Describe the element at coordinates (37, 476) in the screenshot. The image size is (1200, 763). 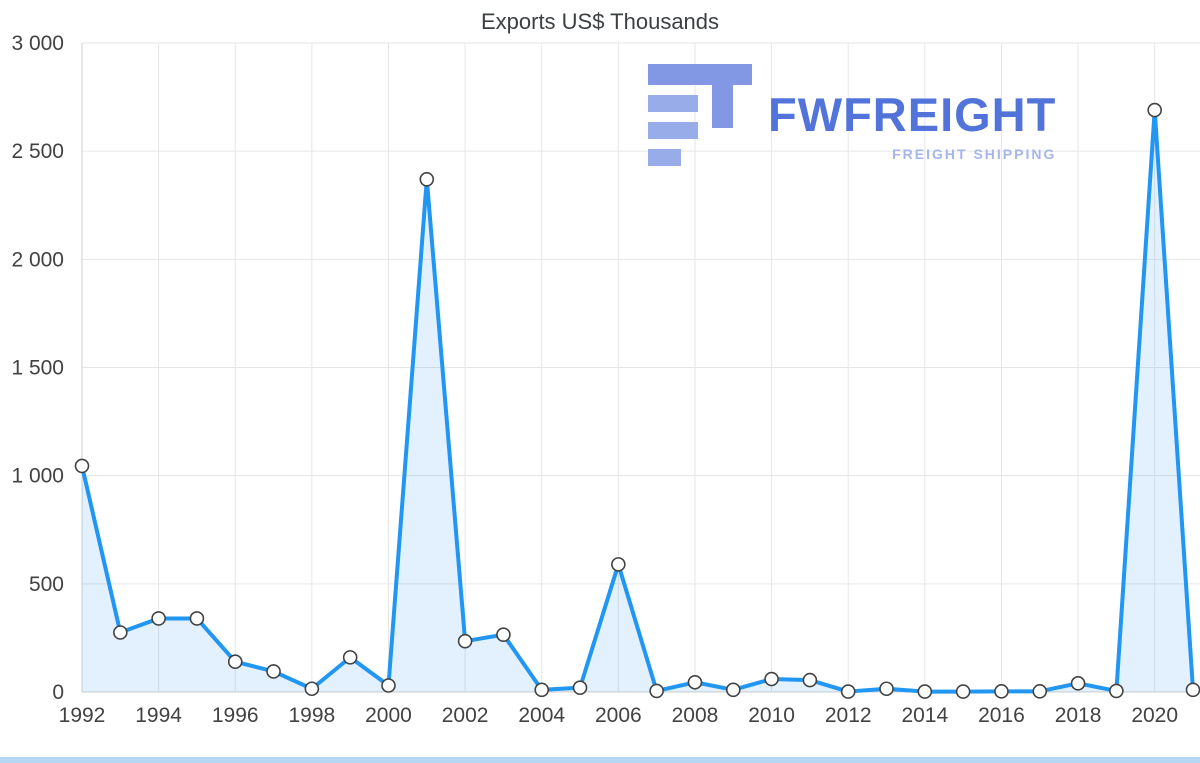
I see `y-tick-label: 1 000` at that location.